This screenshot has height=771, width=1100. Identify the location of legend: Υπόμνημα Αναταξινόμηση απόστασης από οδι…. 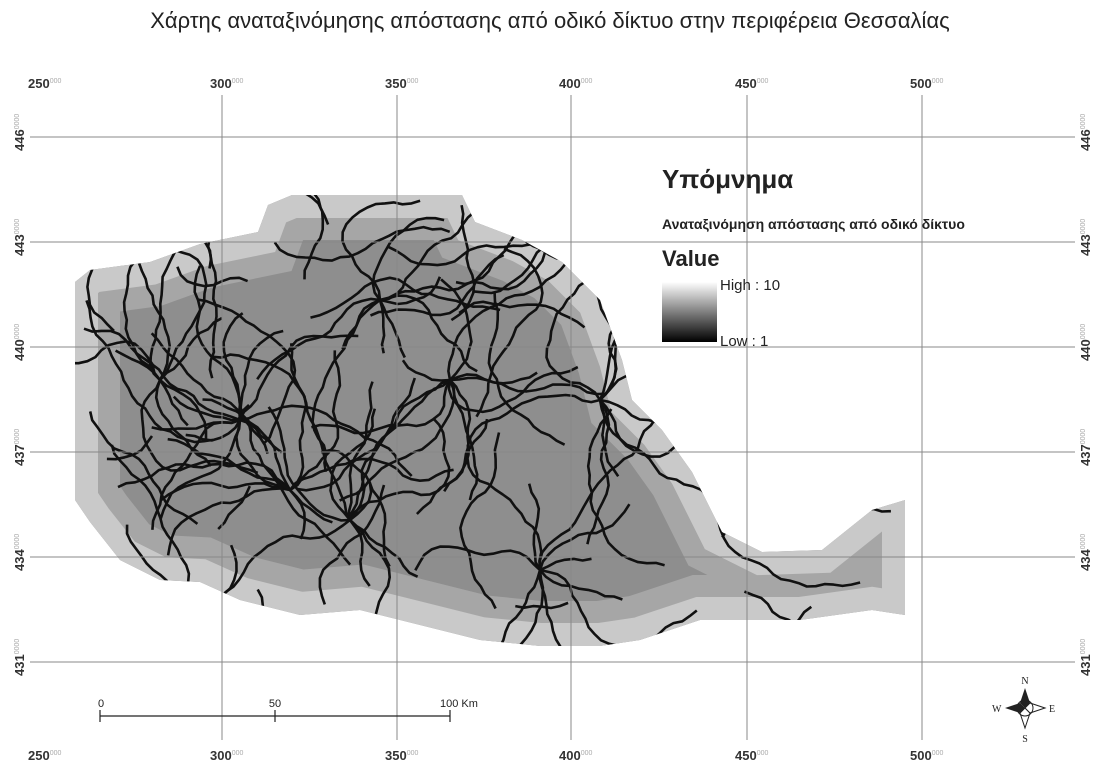
(813, 257).